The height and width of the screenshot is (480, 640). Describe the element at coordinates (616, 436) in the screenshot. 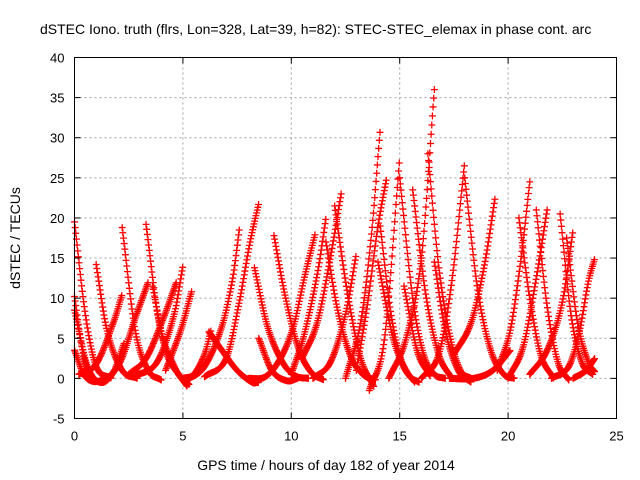

I see `x-tick-label: 25` at that location.